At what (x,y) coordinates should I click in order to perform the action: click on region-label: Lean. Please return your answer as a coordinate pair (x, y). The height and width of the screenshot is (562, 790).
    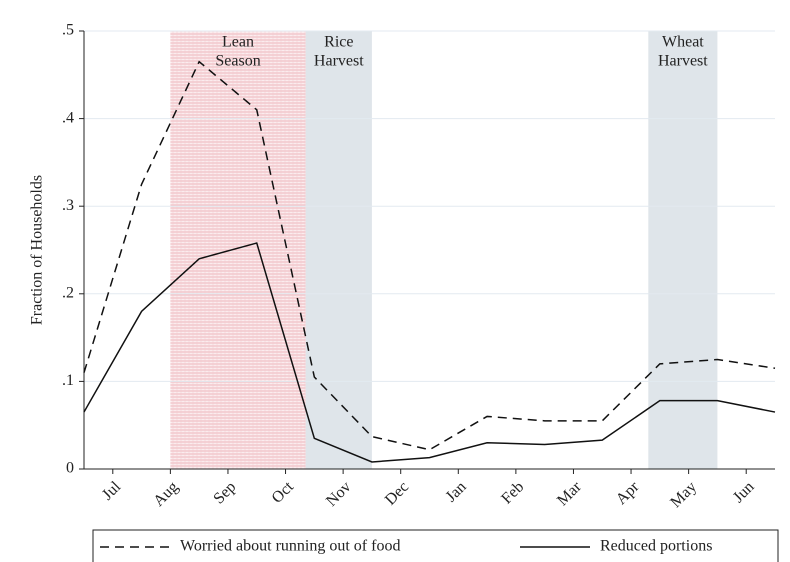
    Looking at the image, I should click on (238, 42).